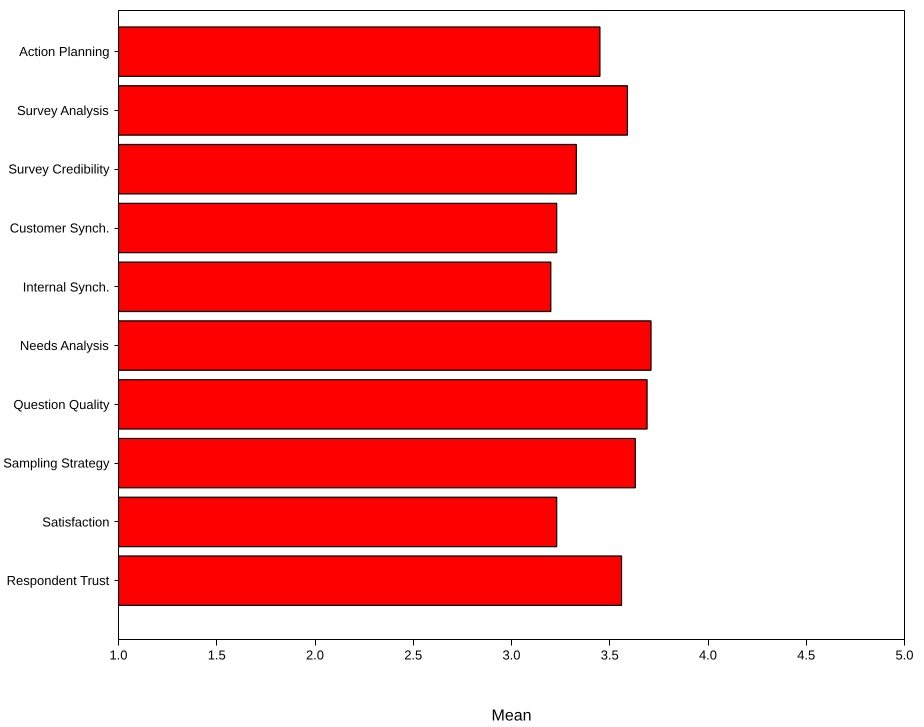 This screenshot has height=727, width=924. I want to click on y-tick-label: Action Planning, so click(64, 52).